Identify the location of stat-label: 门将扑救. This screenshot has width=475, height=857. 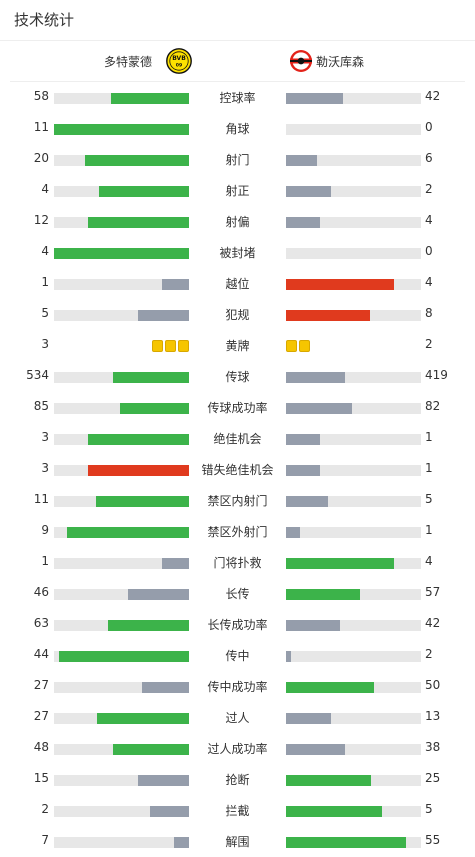
(237, 563).